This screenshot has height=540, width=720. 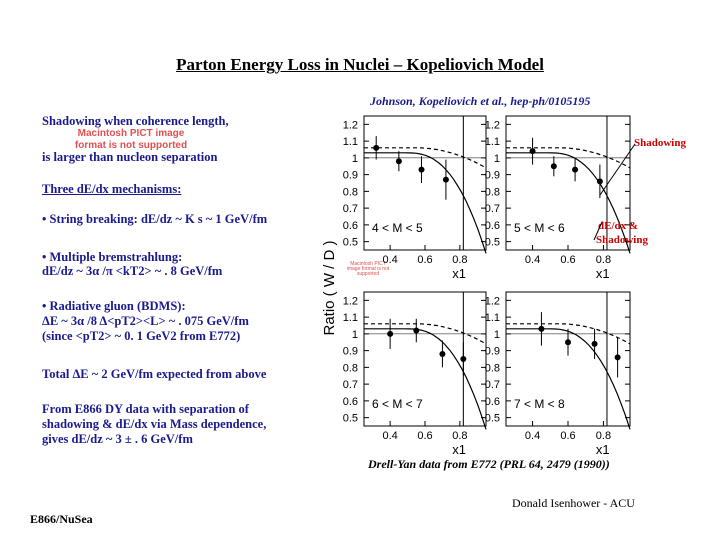 I want to click on annotation-arrows, so click(x=614, y=192).